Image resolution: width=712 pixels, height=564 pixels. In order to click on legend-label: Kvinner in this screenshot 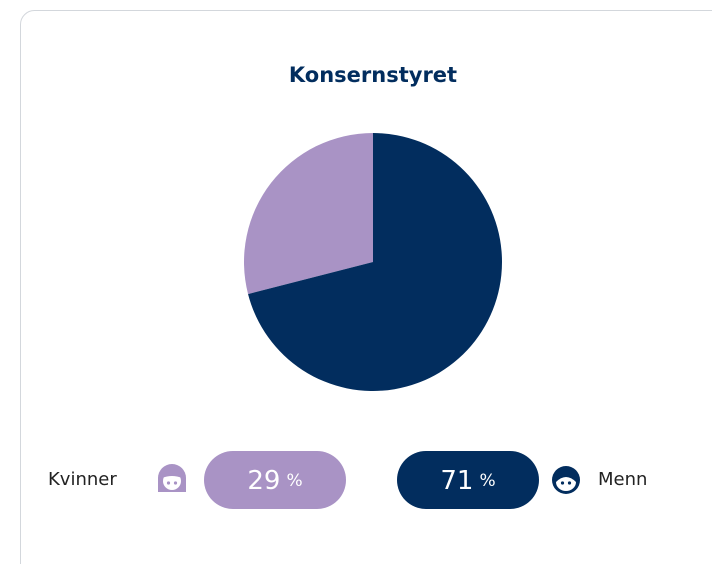, I will do `click(82, 479)`.